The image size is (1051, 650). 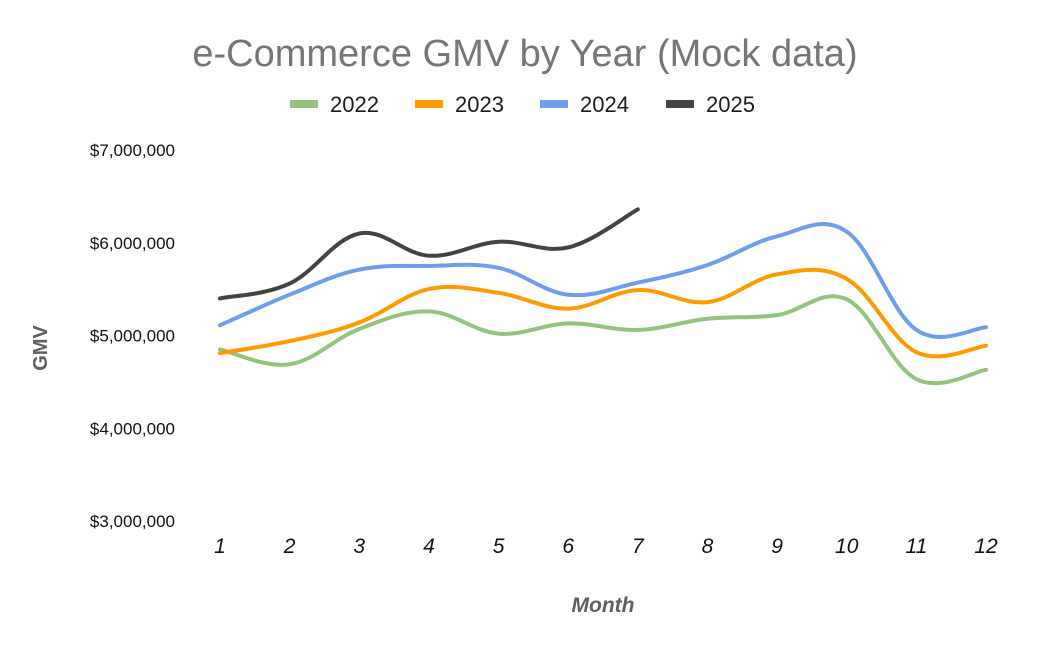 I want to click on legend-item-2025: 2025, so click(x=710, y=104).